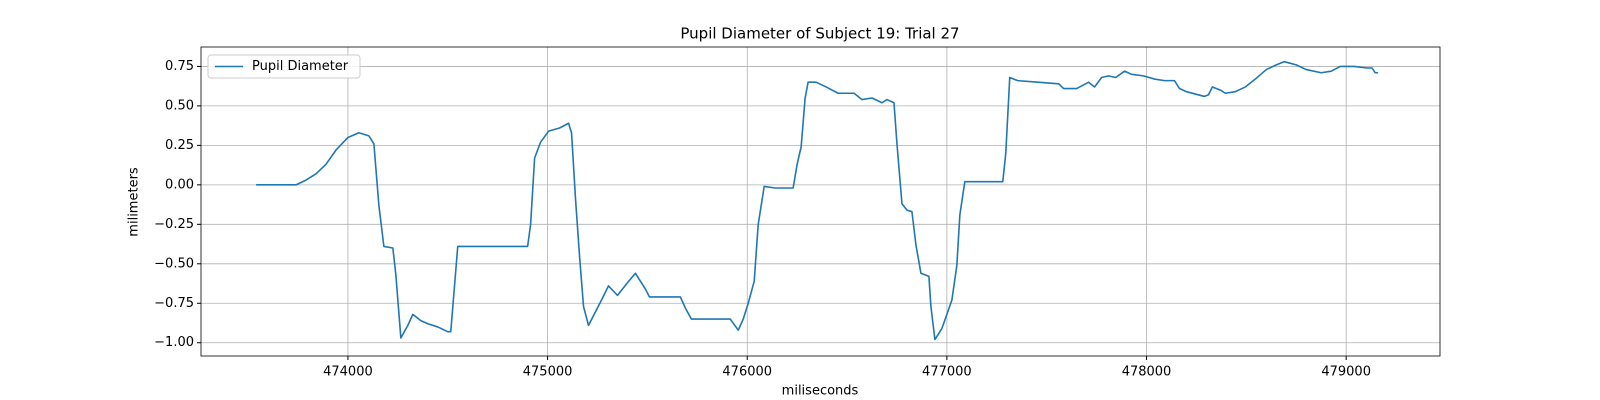 This screenshot has height=400, width=1600. I want to click on y-tick-label: −1.00, so click(174, 342).